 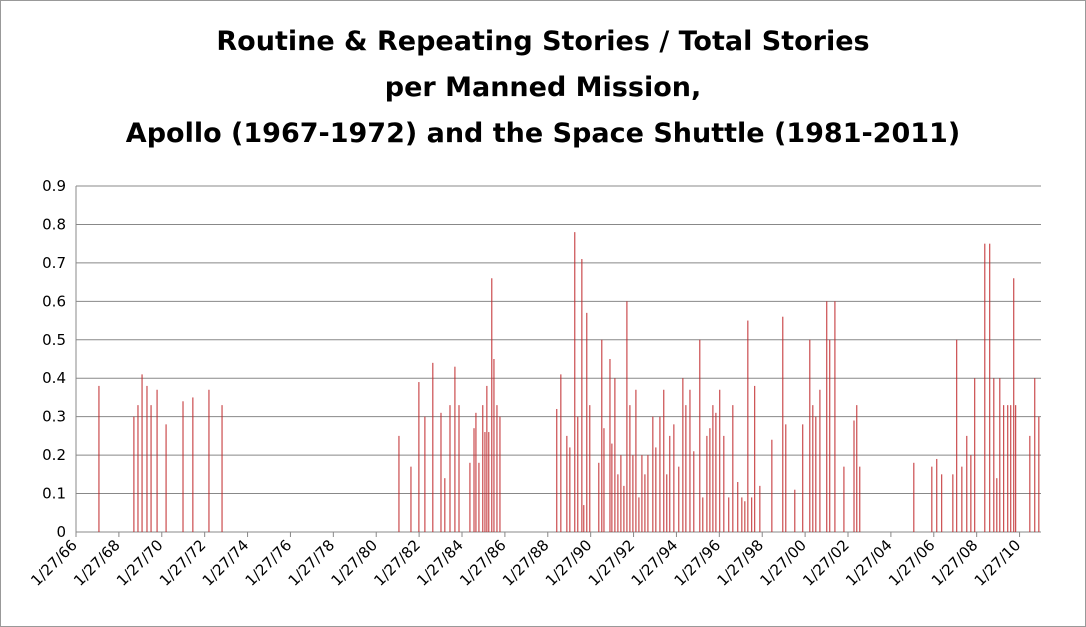 What do you see at coordinates (543, 87) in the screenshot?
I see `chart-title: per Manned Mission,` at bounding box center [543, 87].